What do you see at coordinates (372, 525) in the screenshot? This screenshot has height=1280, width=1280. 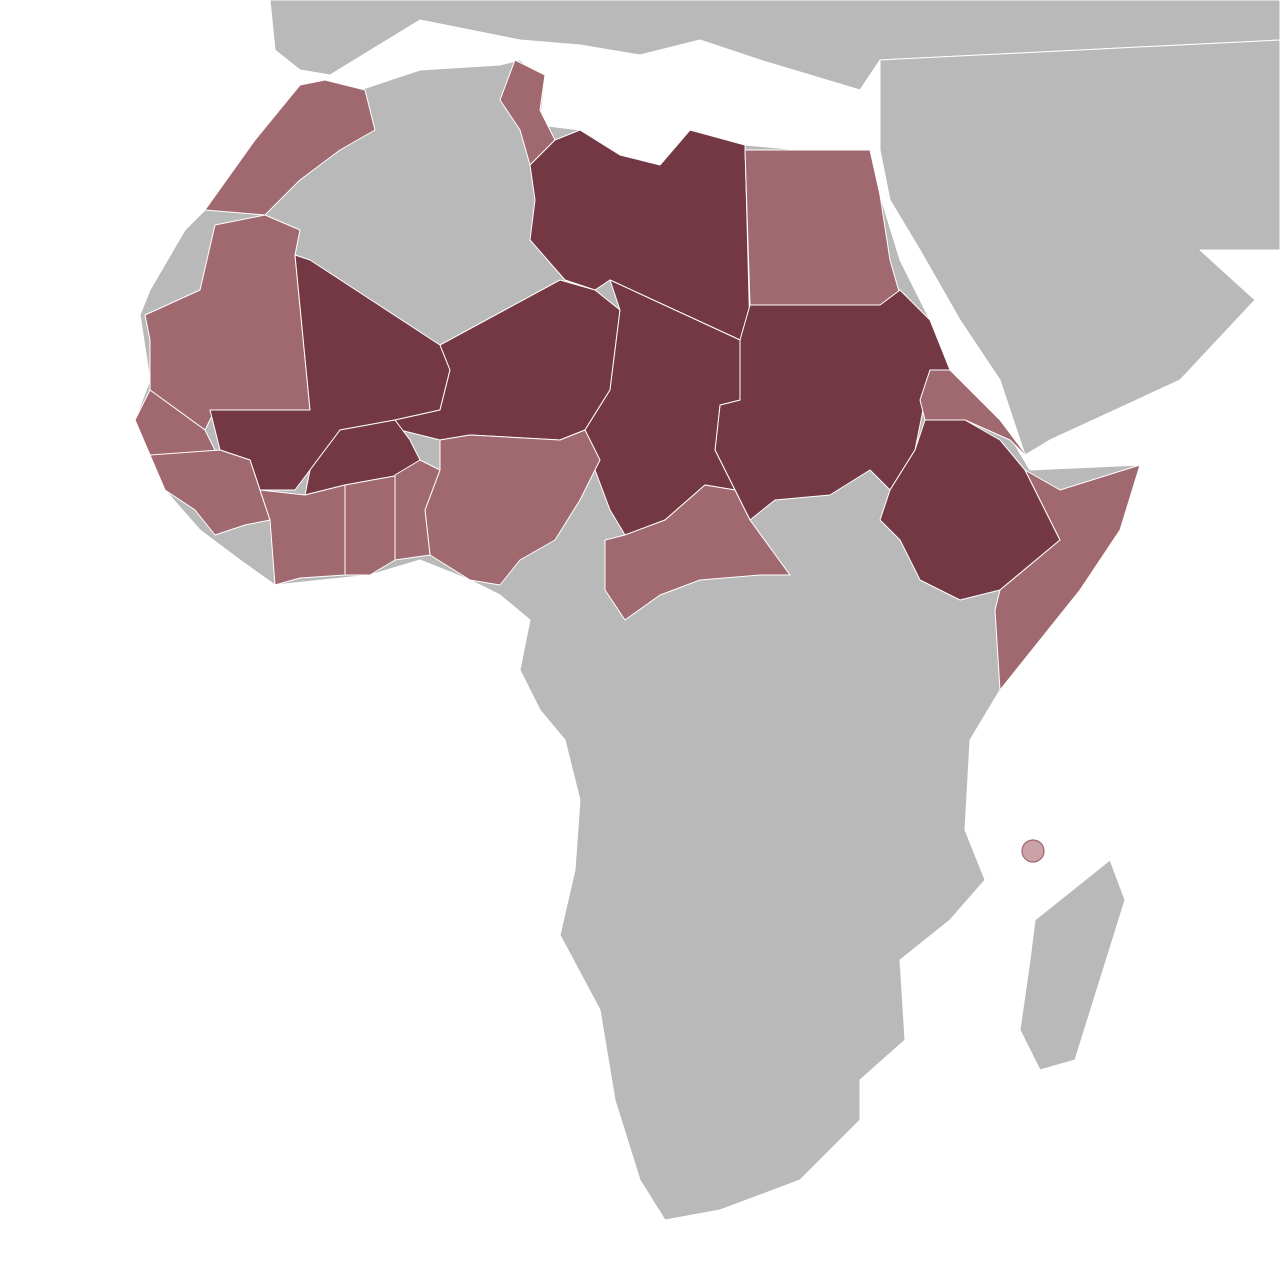 I see `country-ghana` at bounding box center [372, 525].